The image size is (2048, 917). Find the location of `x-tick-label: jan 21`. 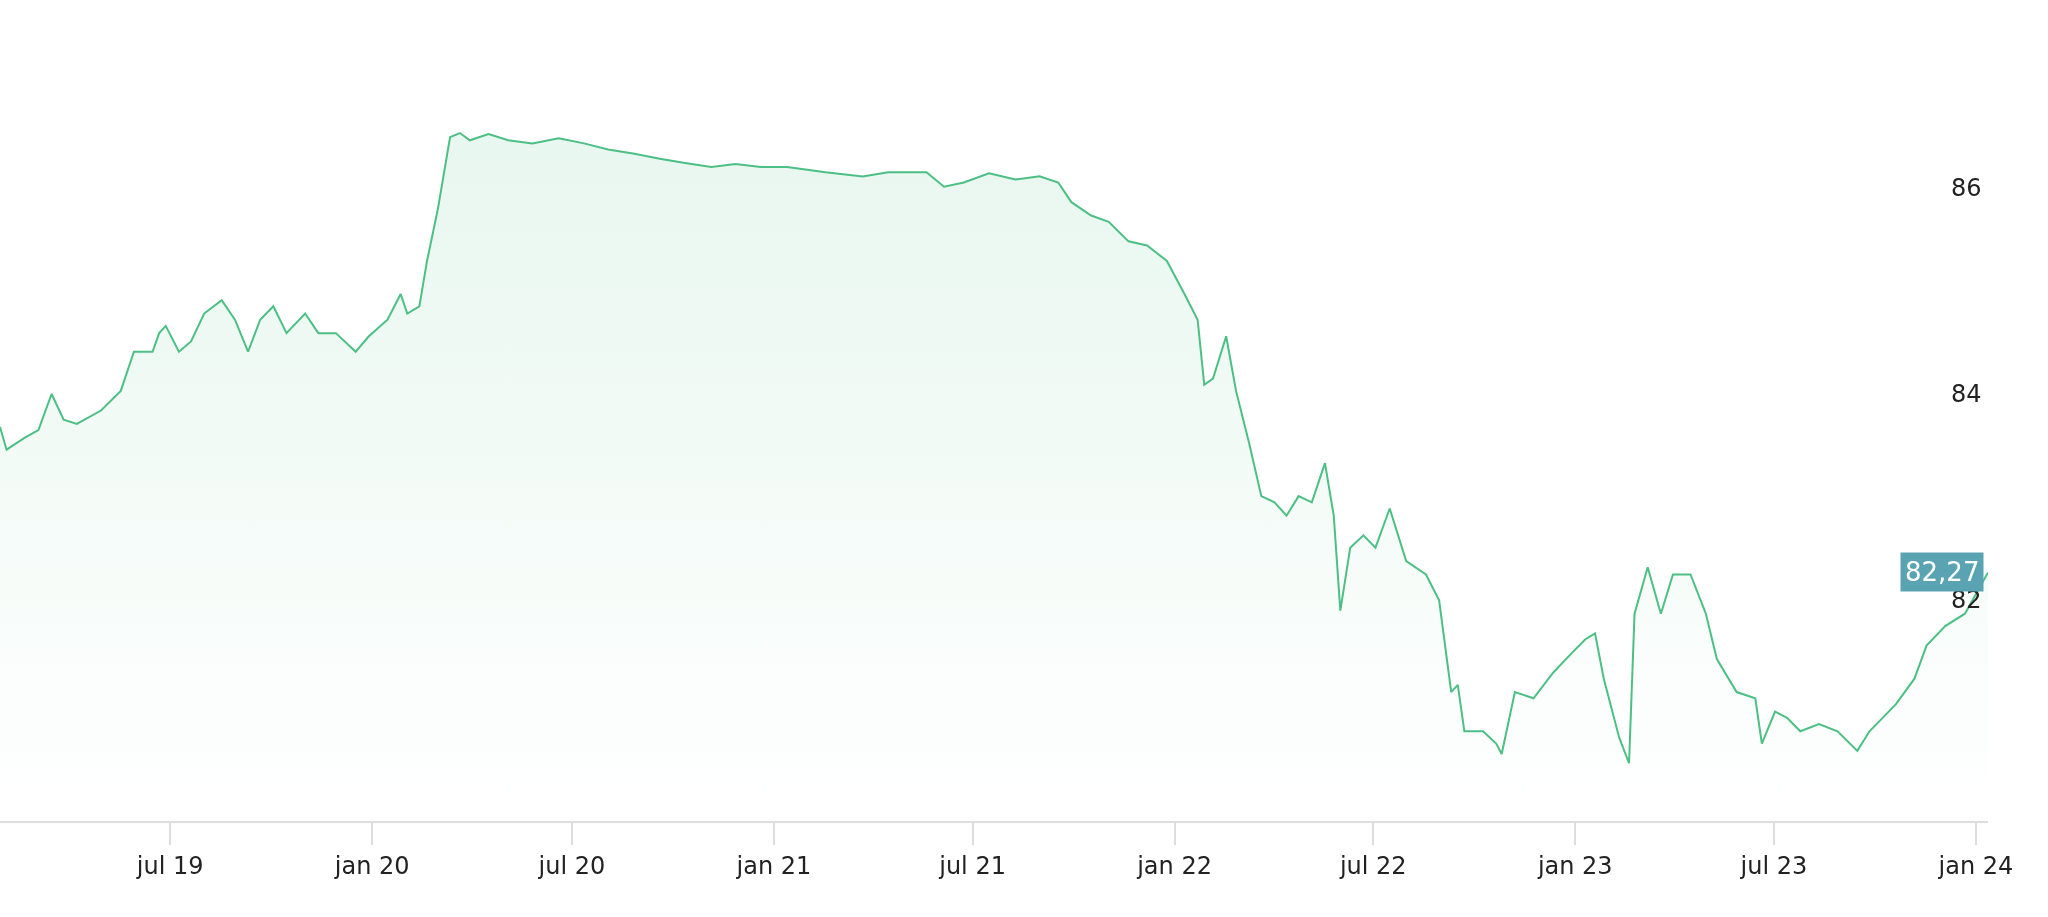

x-tick-label: jan 21 is located at coordinates (773, 865).